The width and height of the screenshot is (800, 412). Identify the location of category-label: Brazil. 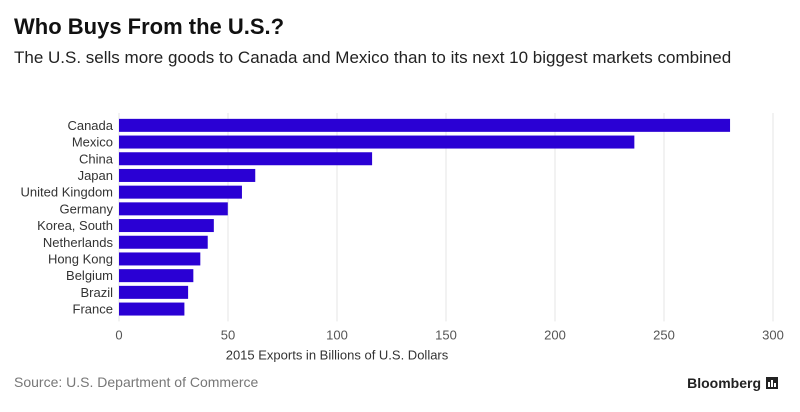
(96, 292).